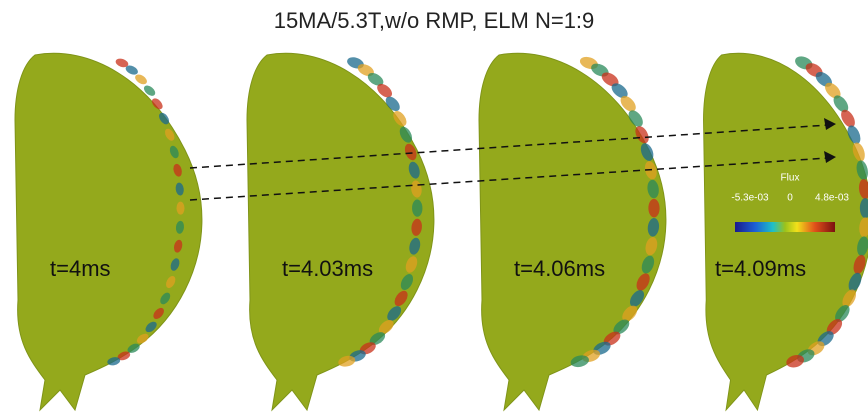 The height and width of the screenshot is (418, 868). I want to click on title: 15MA/5.3T,w/o RMP, ELM N=1:9, so click(434, 20).